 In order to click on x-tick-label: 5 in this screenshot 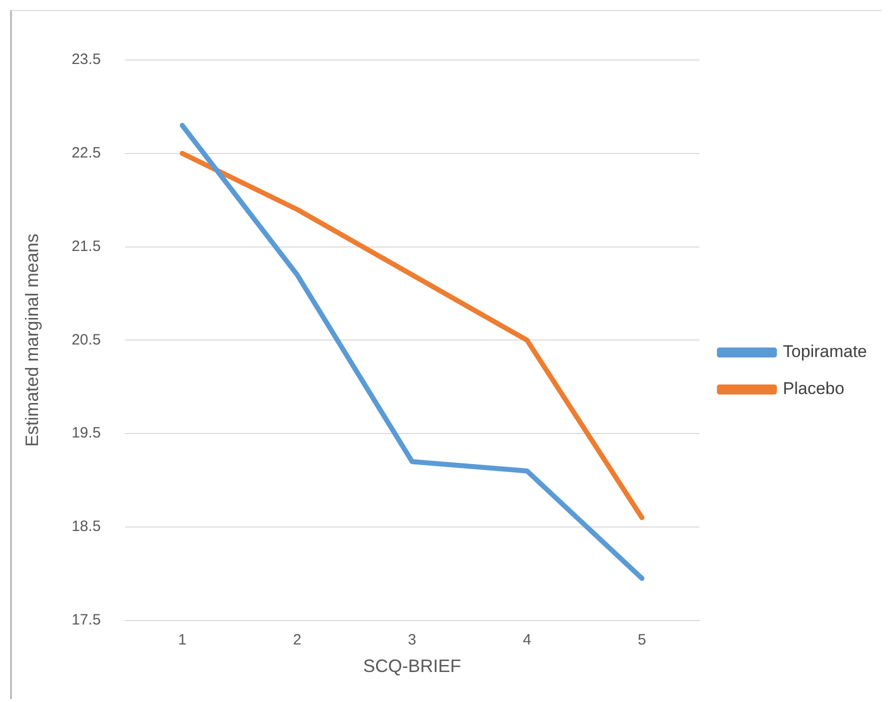, I will do `click(642, 640)`.